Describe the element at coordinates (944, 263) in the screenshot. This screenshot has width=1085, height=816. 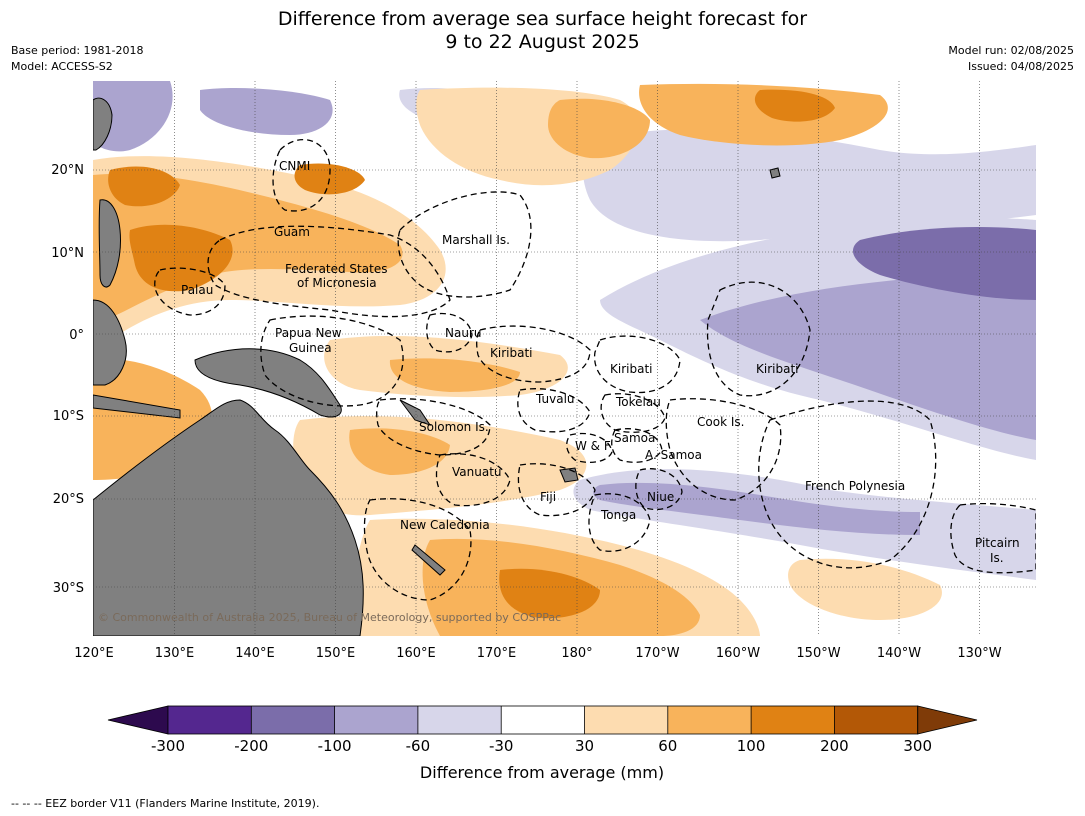
I see `neg-field-east-core` at that location.